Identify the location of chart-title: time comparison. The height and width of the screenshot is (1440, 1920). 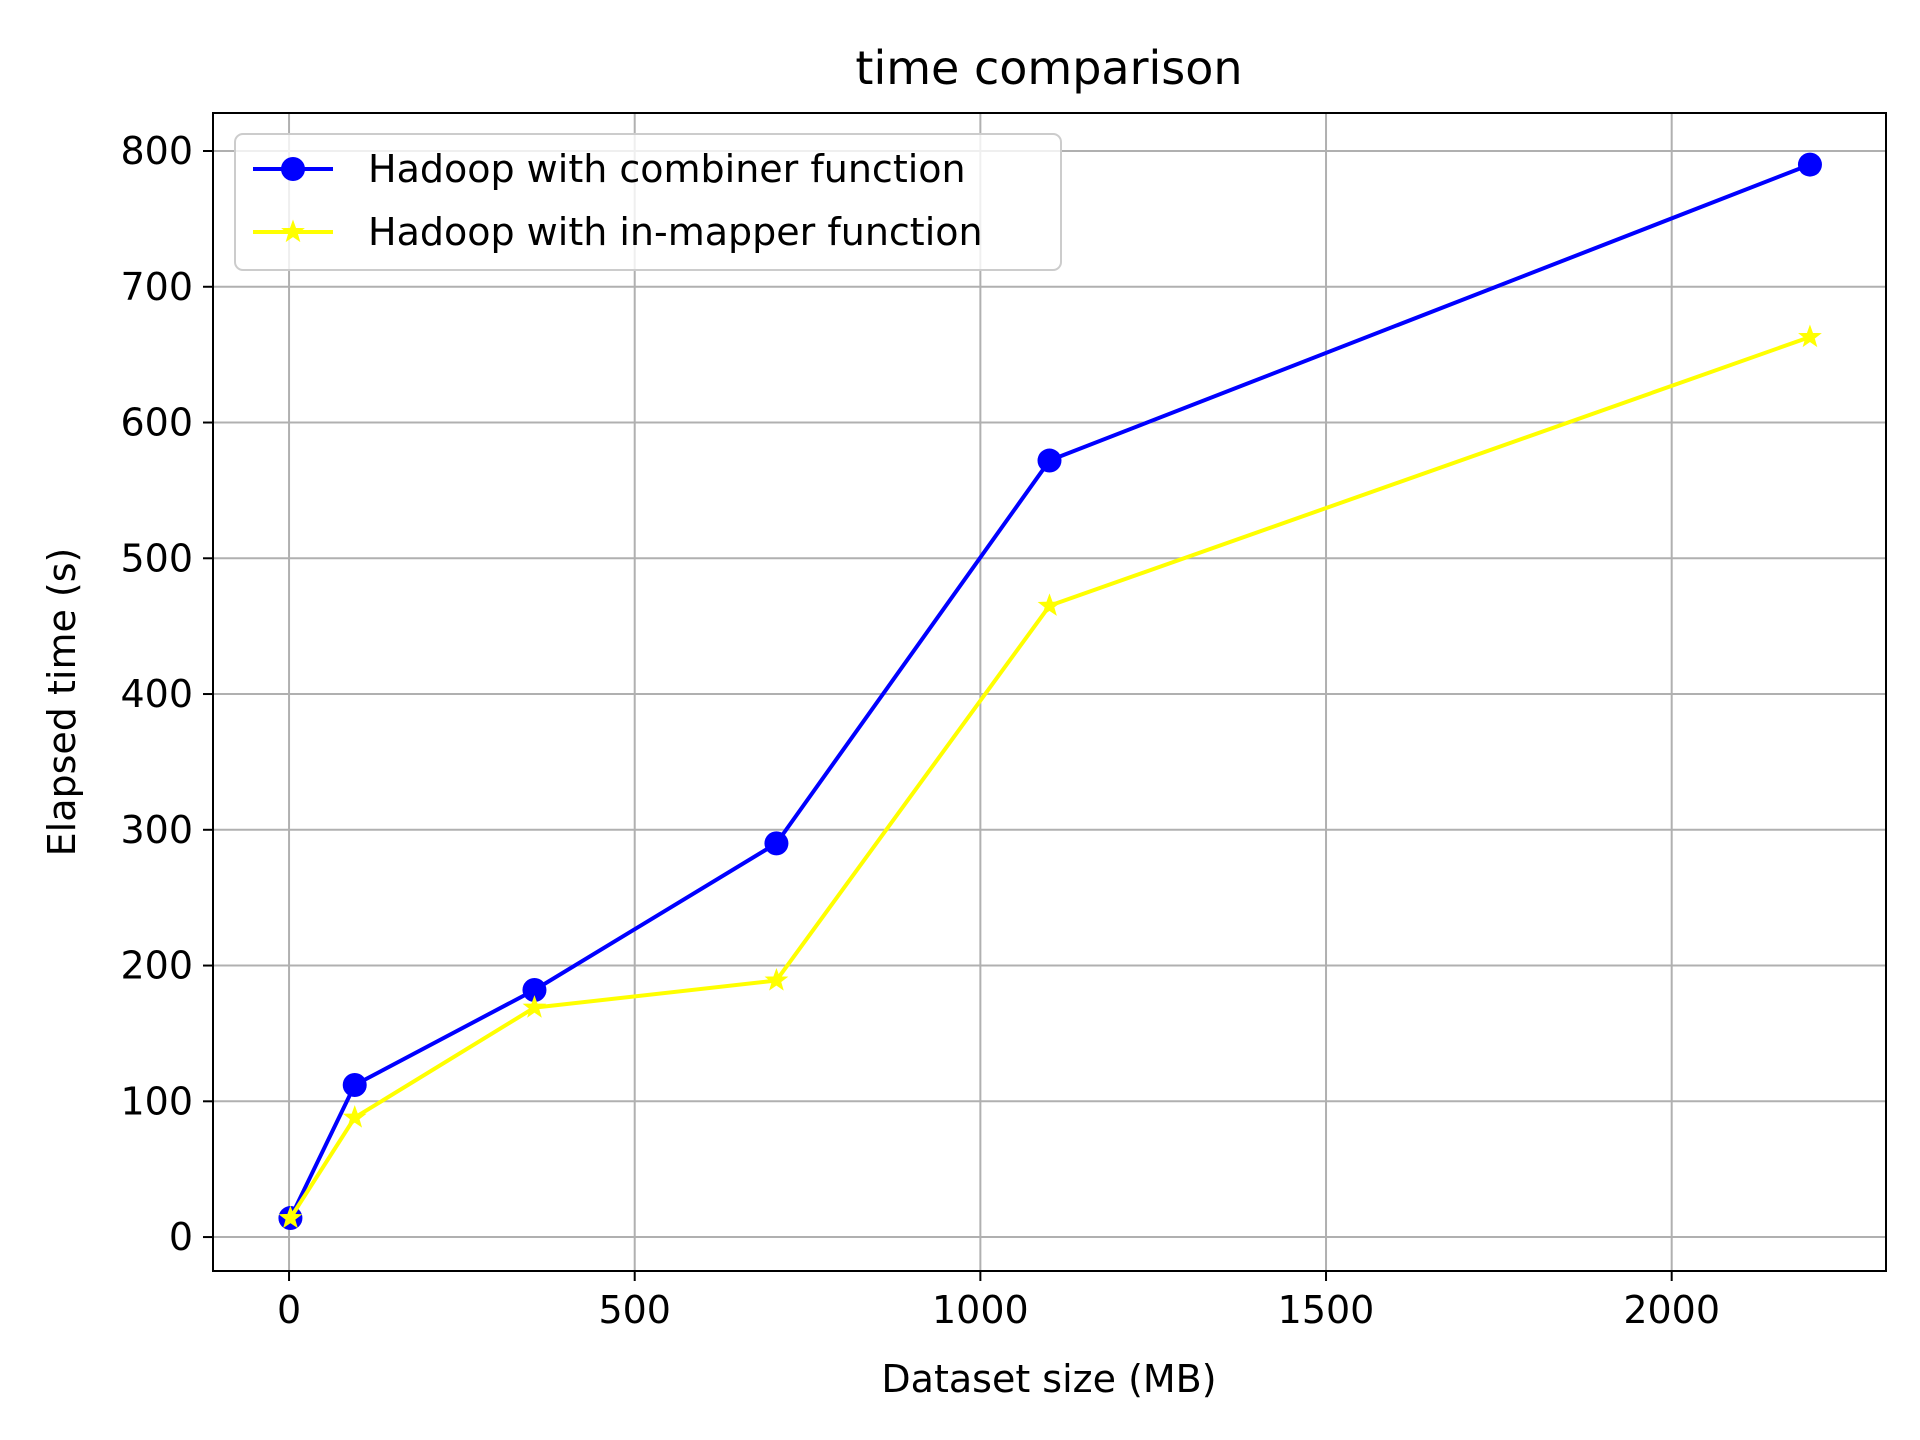
(1048, 68).